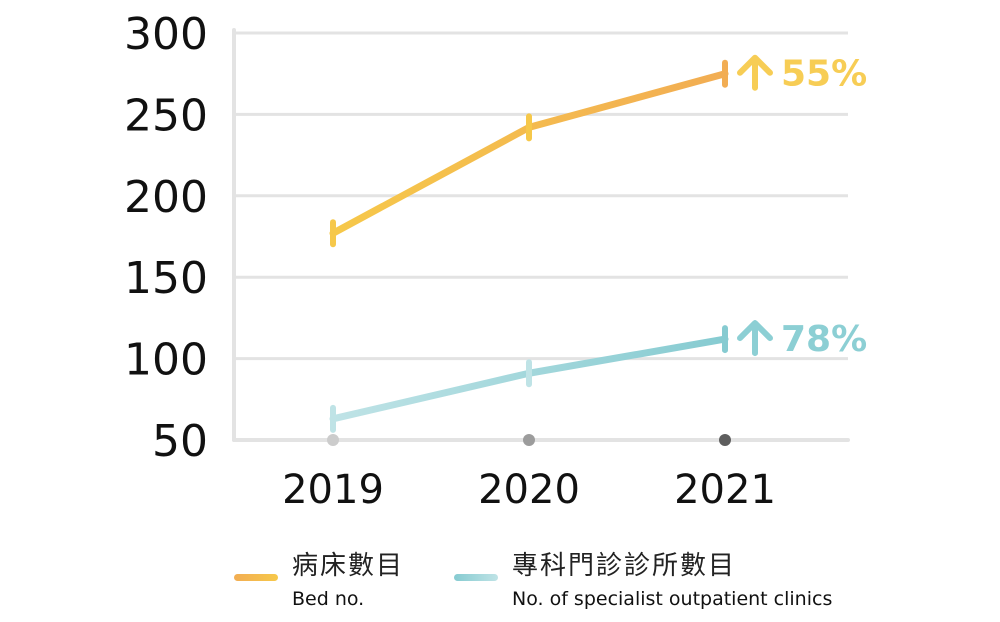 The height and width of the screenshot is (622, 1000). What do you see at coordinates (529, 490) in the screenshot?
I see `x-tick-label-2020: 2020` at bounding box center [529, 490].